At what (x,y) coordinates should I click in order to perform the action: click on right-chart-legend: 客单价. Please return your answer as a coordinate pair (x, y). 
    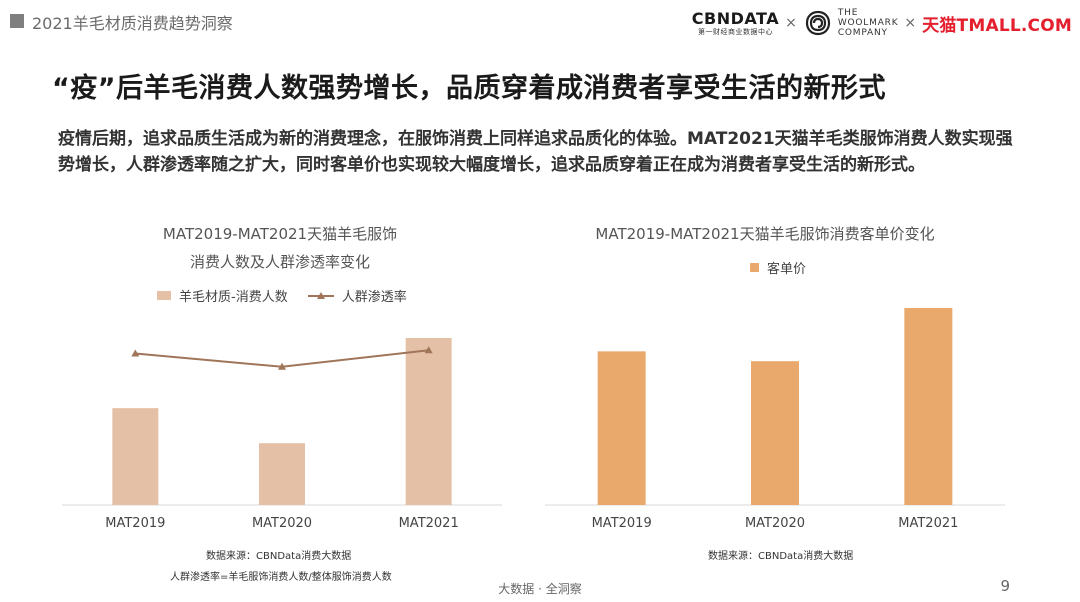
    Looking at the image, I should click on (778, 267).